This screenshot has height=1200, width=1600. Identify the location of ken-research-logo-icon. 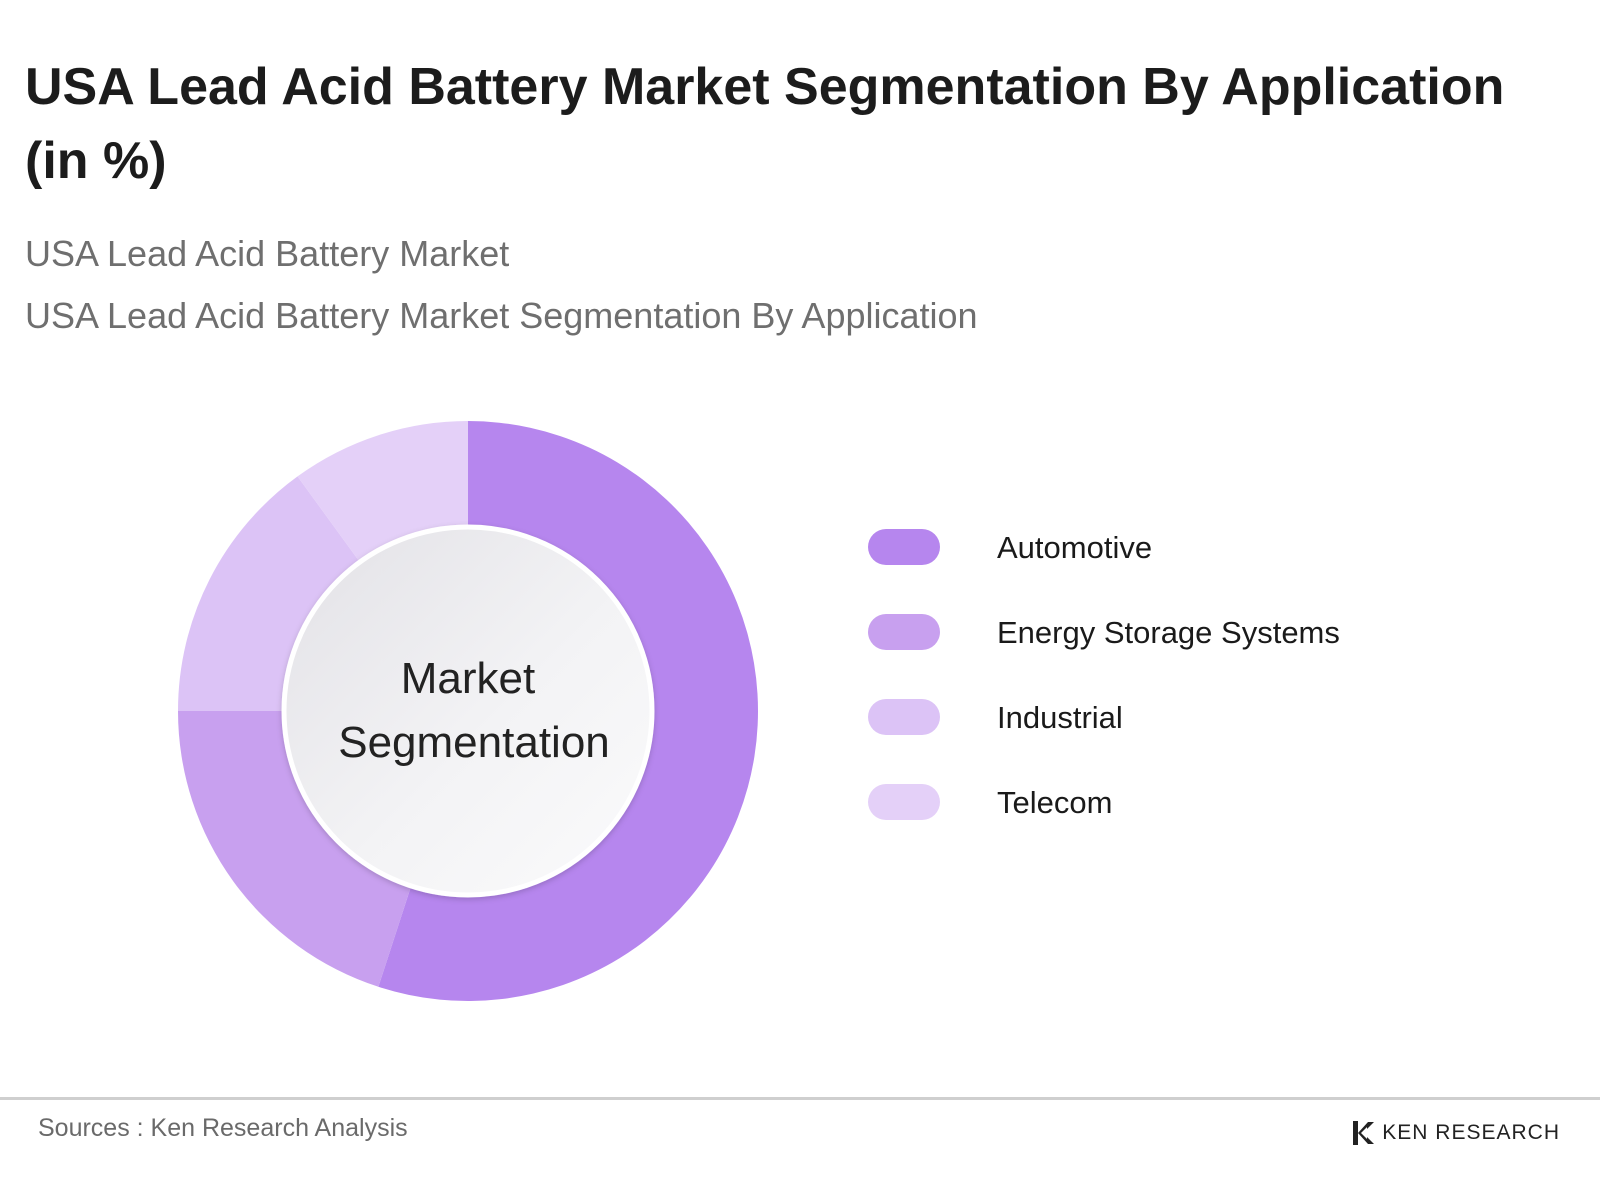
(1364, 1133).